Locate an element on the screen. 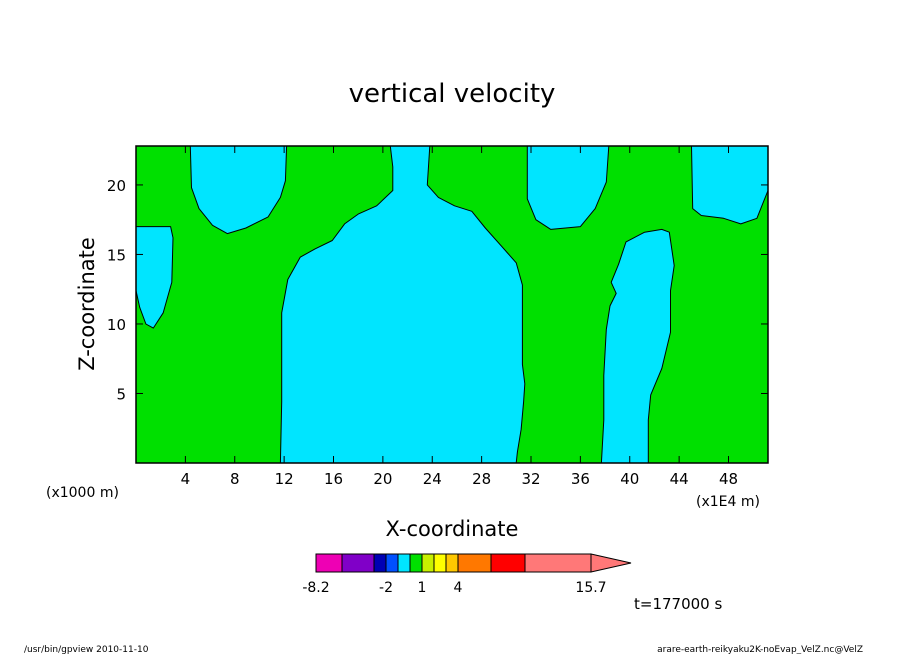 This screenshot has height=654, width=904. y-axis-label: Z-coordinate is located at coordinates (87, 304).